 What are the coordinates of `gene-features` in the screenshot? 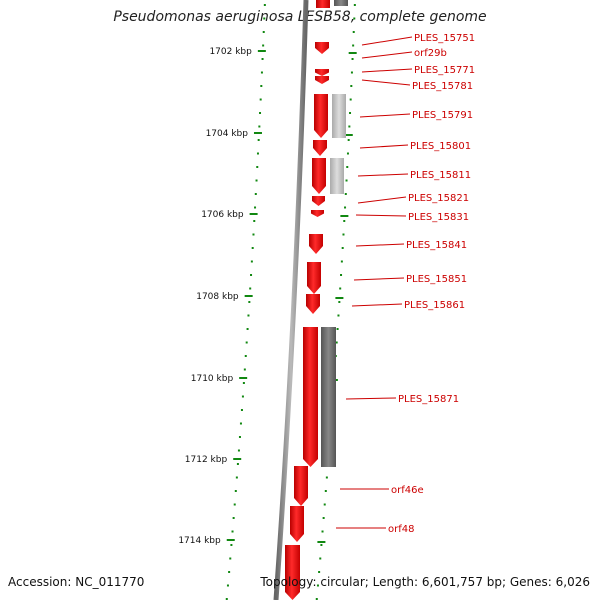 It's located at (316, 300).